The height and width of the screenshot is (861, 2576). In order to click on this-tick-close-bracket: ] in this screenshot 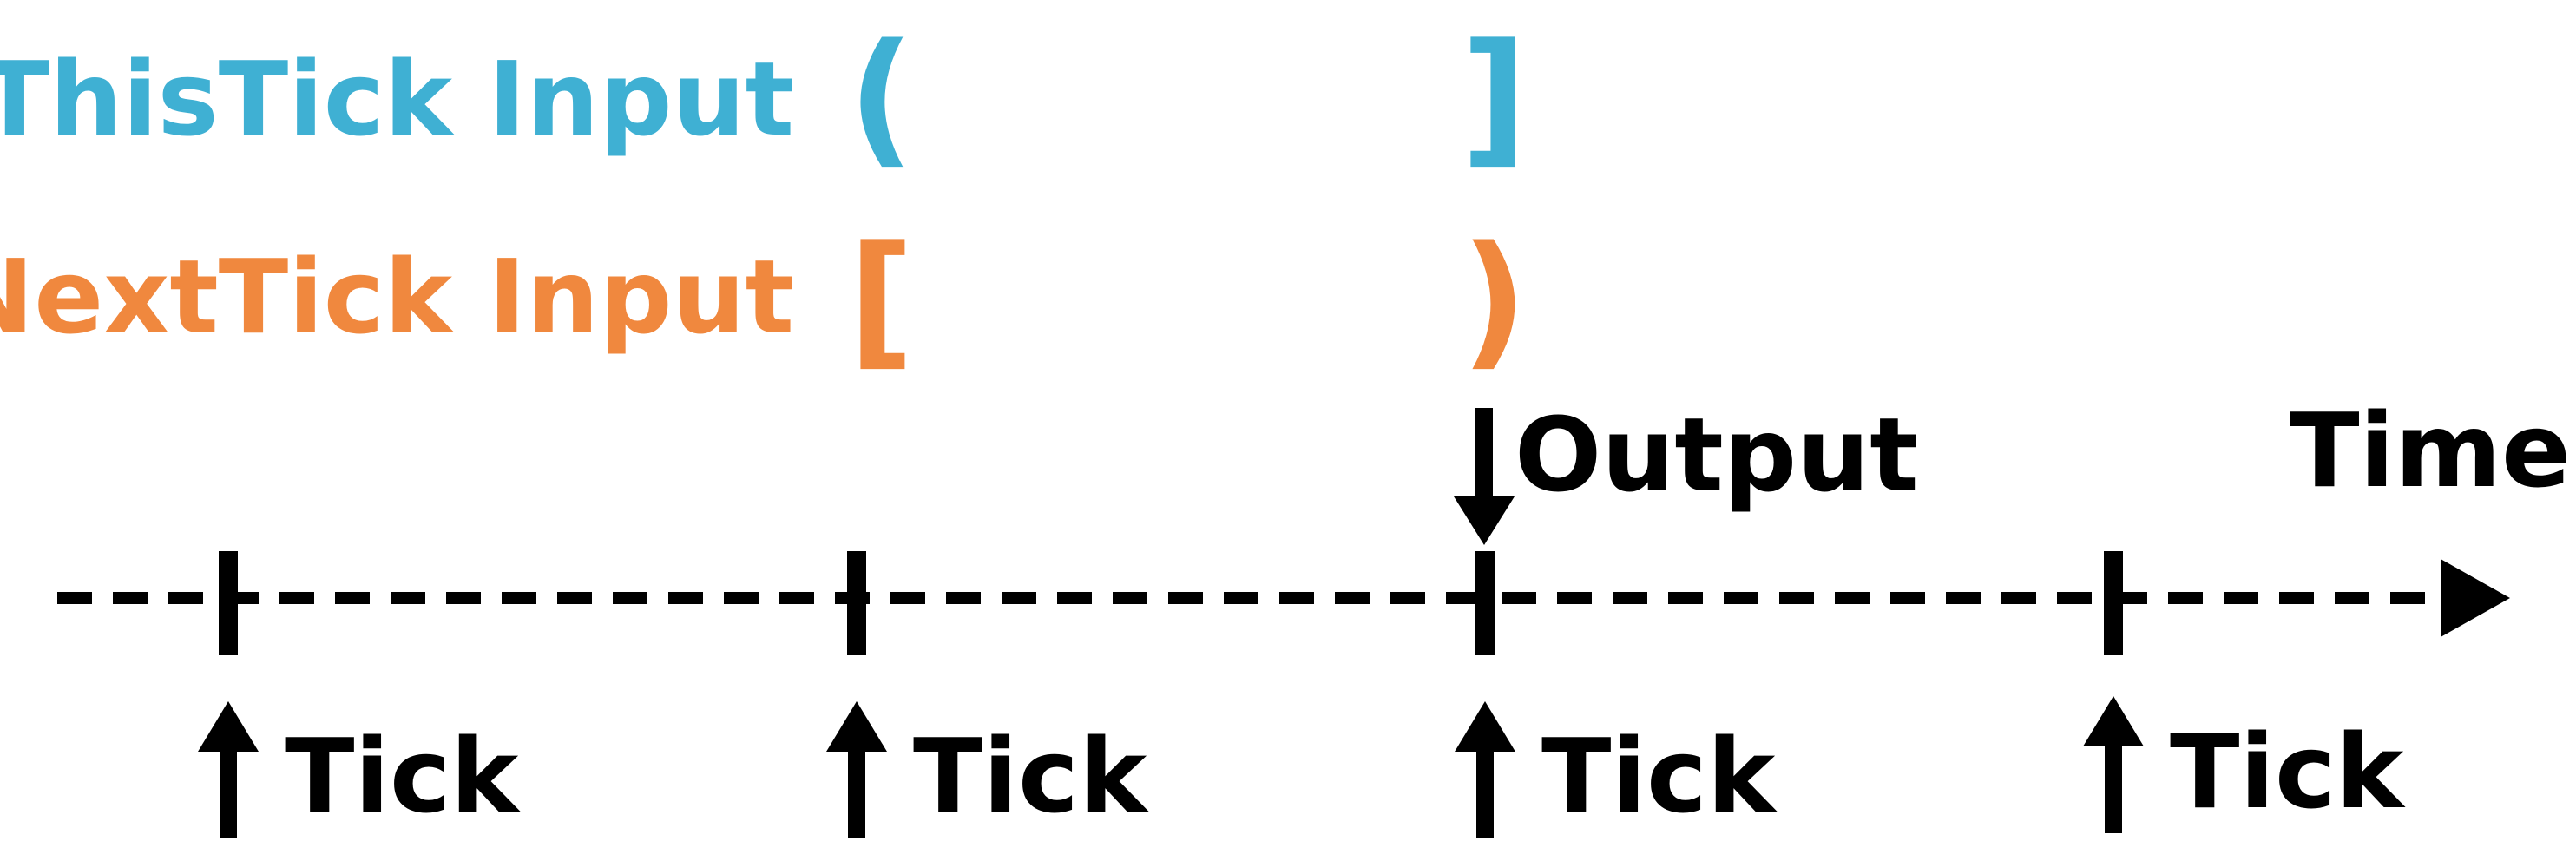, I will do `click(1494, 97)`.